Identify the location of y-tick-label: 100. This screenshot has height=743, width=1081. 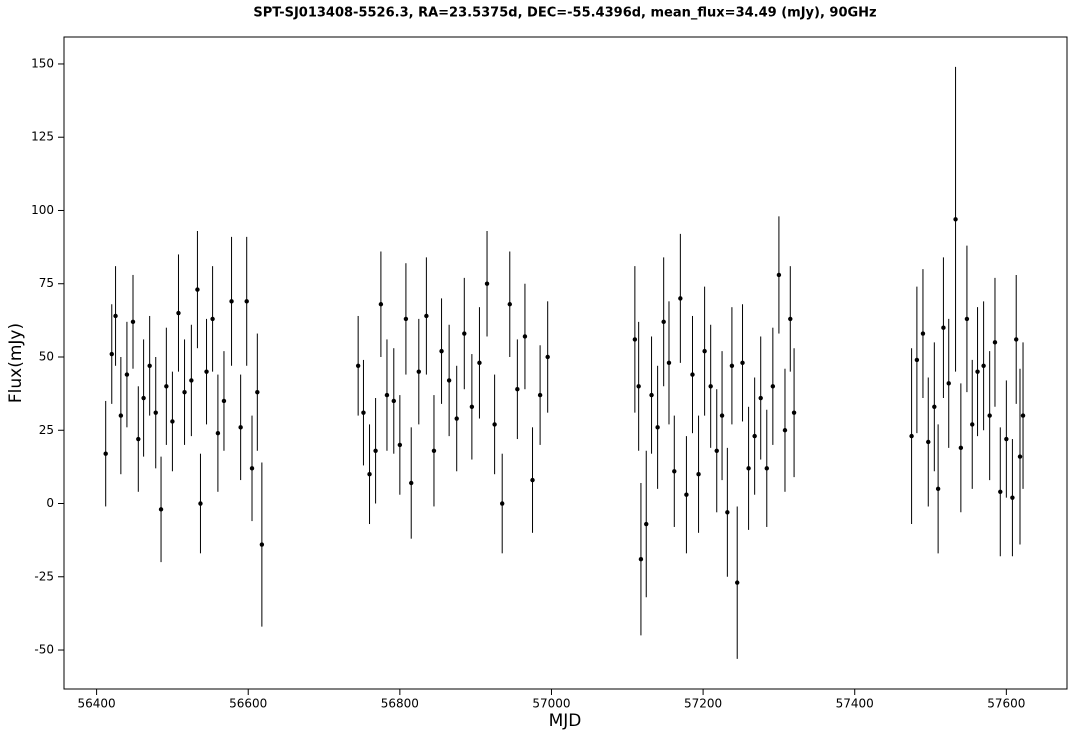
(42, 210).